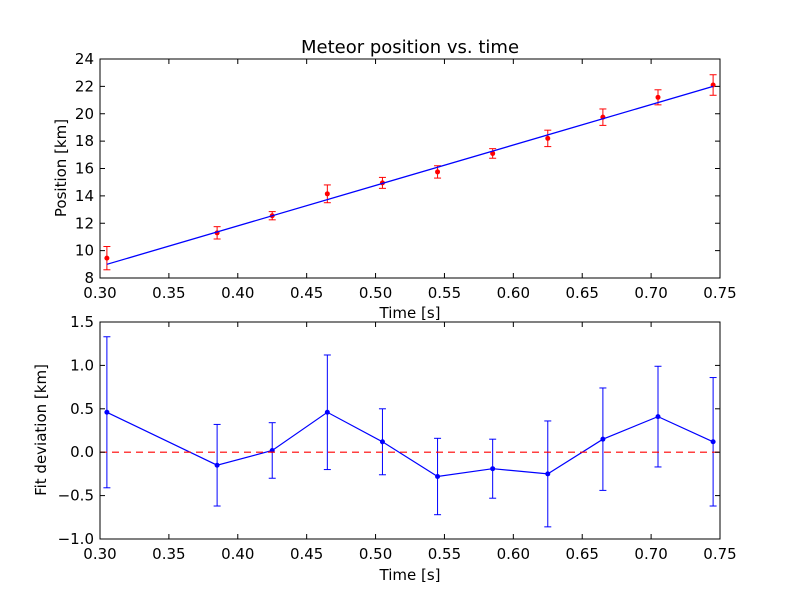 Image resolution: width=800 pixels, height=600 pixels. What do you see at coordinates (84, 251) in the screenshot?
I see `y-tick-label: 10` at bounding box center [84, 251].